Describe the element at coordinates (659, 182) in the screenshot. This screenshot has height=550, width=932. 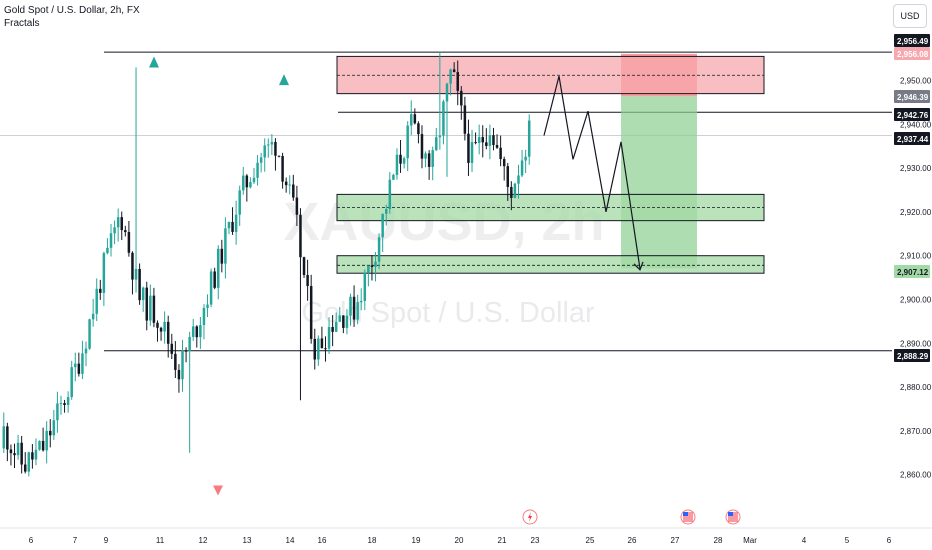
I see `position-target-zone` at that location.